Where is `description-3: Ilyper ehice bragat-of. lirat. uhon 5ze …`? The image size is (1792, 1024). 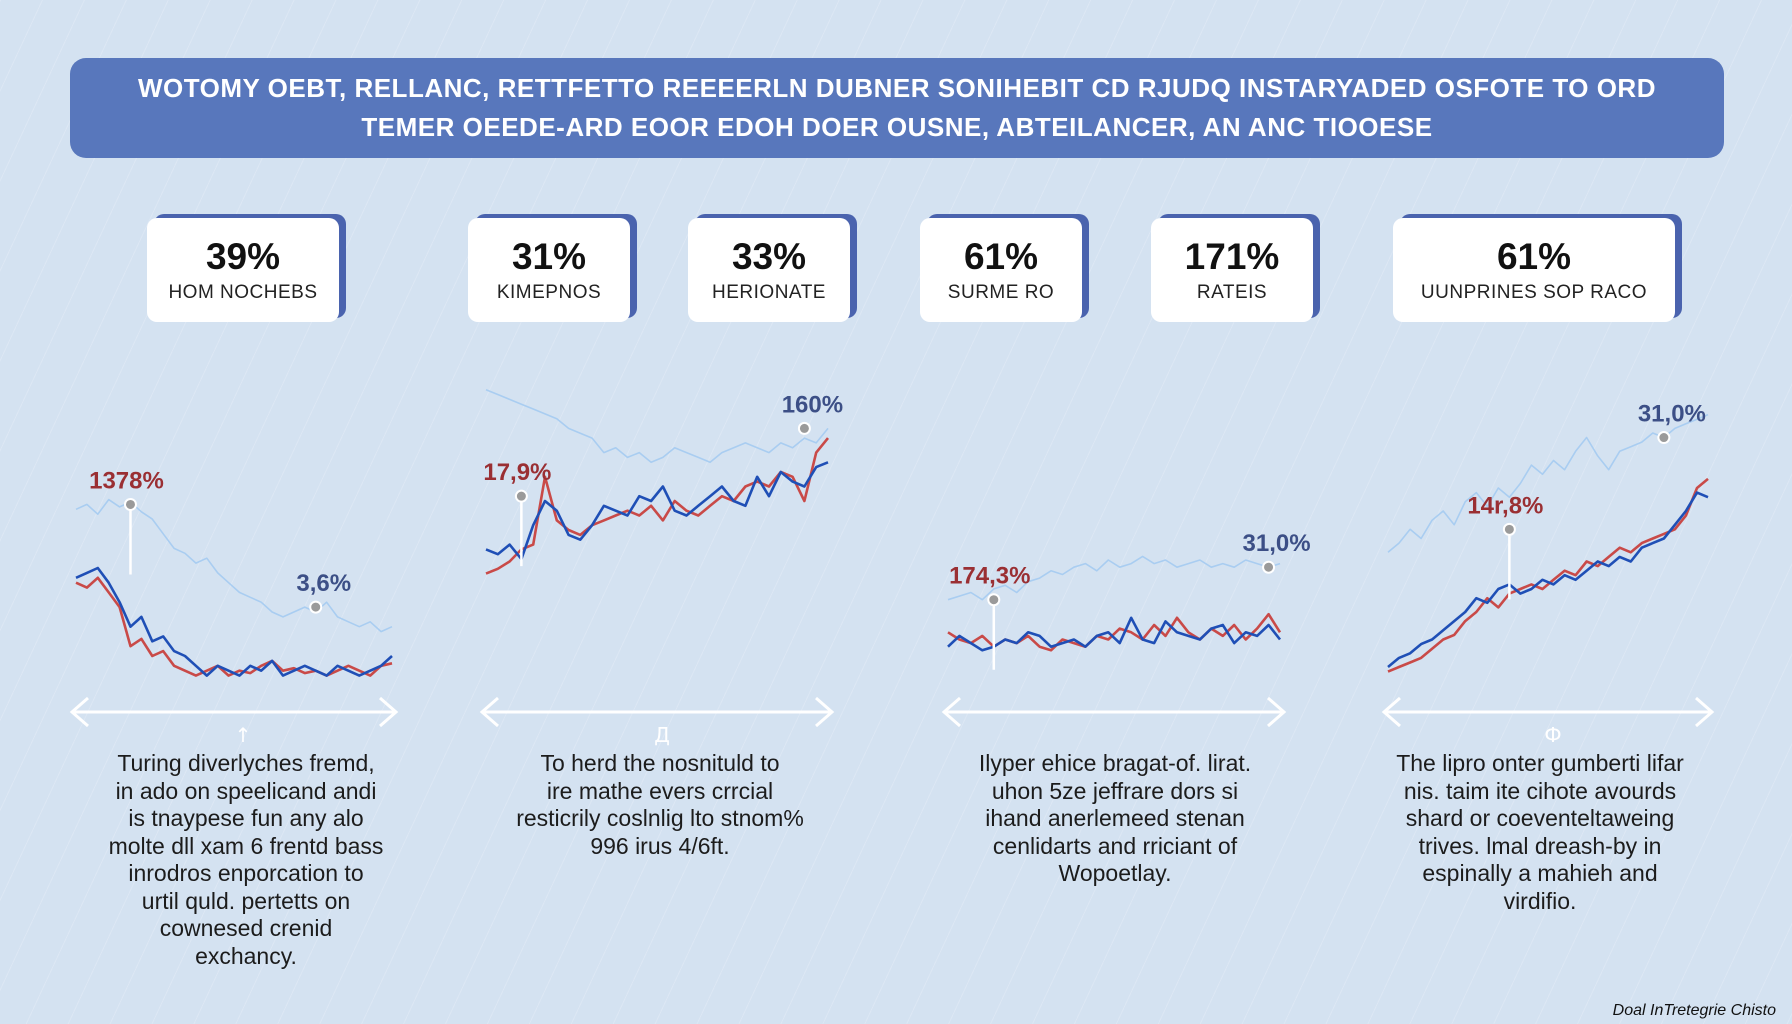
description-3: Ilyper ehice bragat-of. lirat. uhon 5ze … is located at coordinates (1115, 819).